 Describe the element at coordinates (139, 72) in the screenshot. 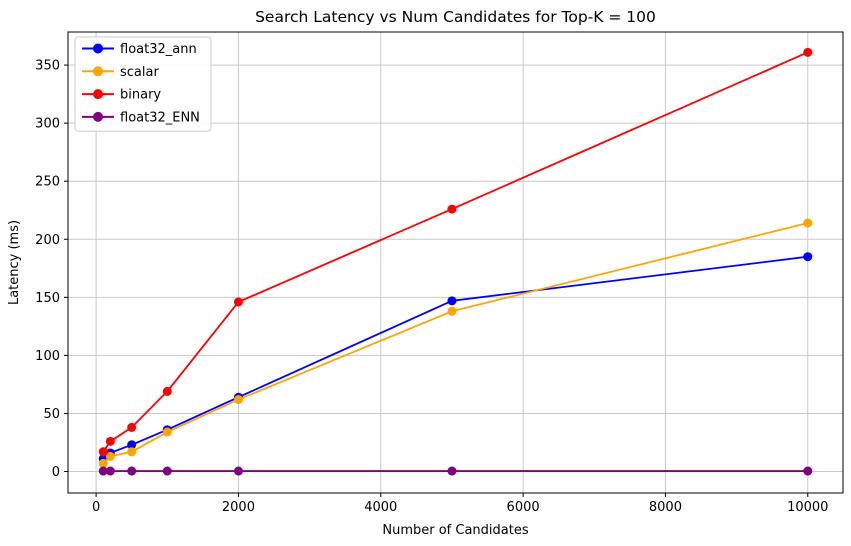

I see `legend-label-scalar: scalar` at that location.